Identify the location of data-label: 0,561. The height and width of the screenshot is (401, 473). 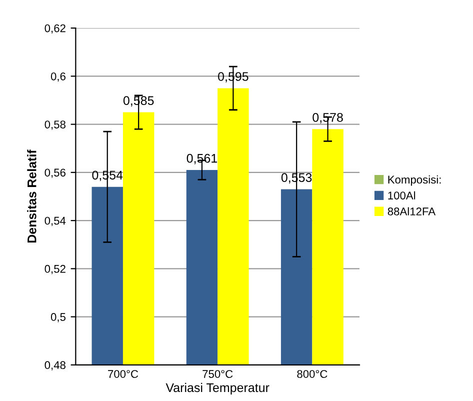
(202, 159).